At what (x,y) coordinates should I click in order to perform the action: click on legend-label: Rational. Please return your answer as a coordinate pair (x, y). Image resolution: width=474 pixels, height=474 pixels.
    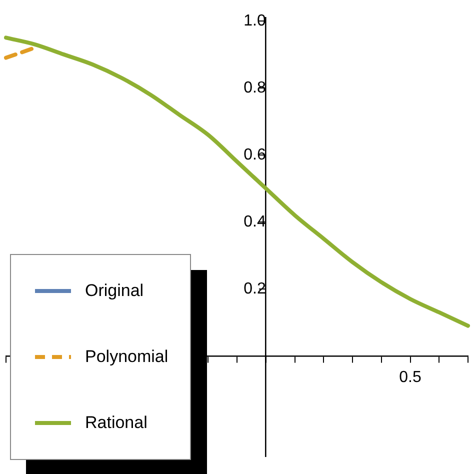
    Looking at the image, I should click on (116, 423).